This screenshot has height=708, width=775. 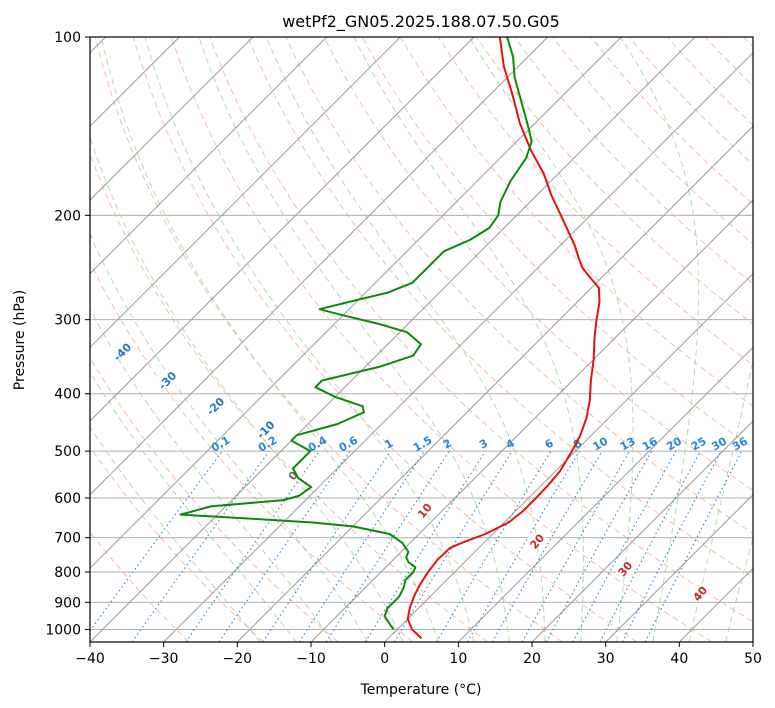 I want to click on y-tick-label: 400, so click(x=67, y=395).